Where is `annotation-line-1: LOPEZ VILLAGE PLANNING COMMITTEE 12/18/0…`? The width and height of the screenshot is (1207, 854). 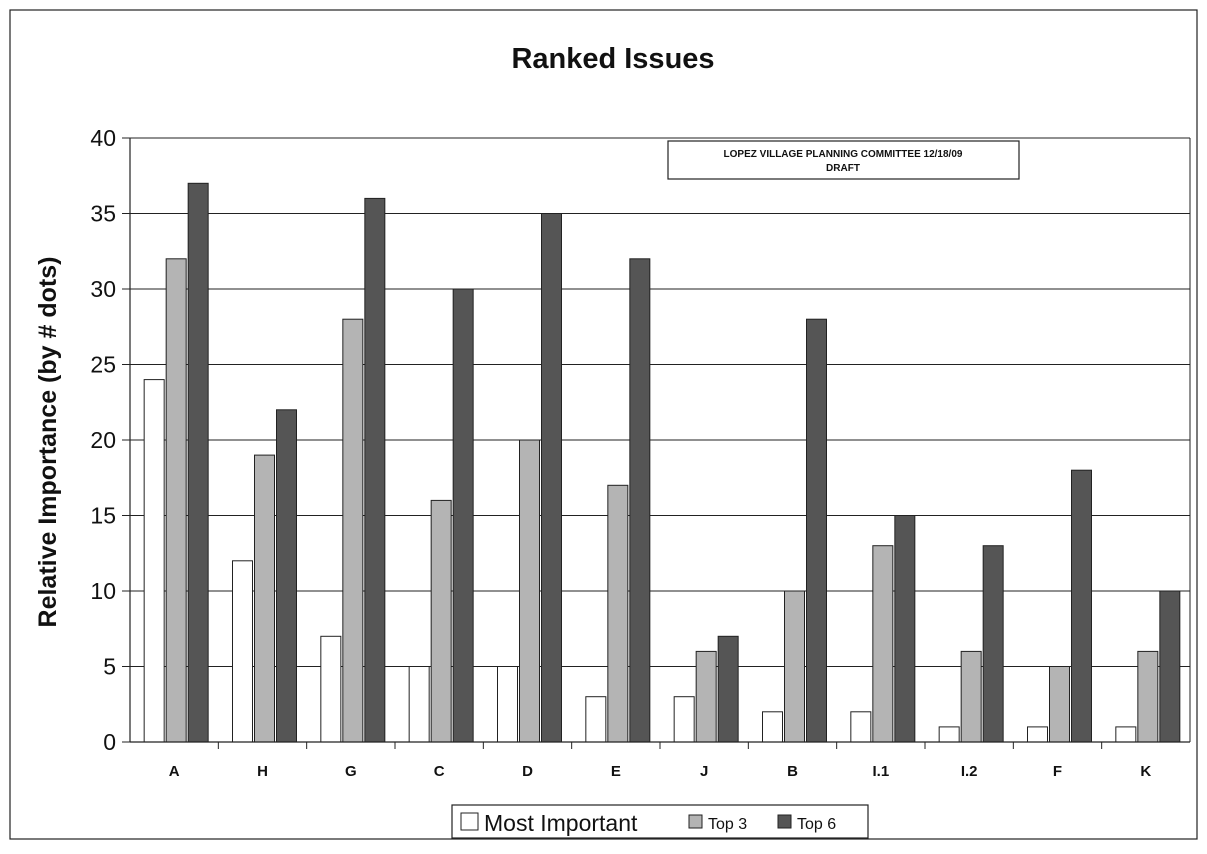
annotation-line-1: LOPEZ VILLAGE PLANNING COMMITTEE 12/18/0… is located at coordinates (843, 154).